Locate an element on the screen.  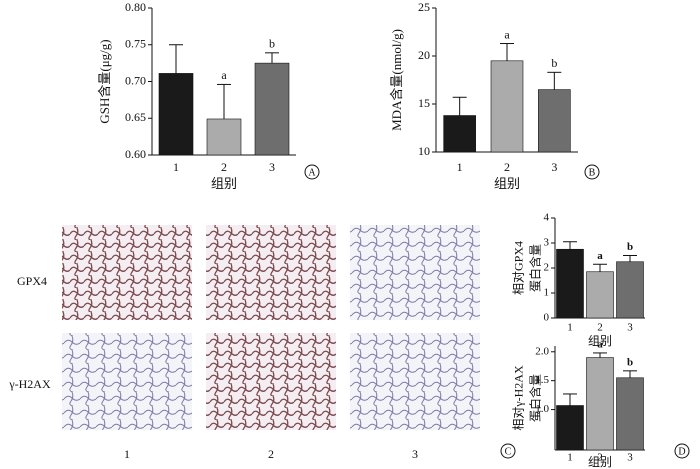
y-tick-label: 4 is located at coordinates (547, 218).